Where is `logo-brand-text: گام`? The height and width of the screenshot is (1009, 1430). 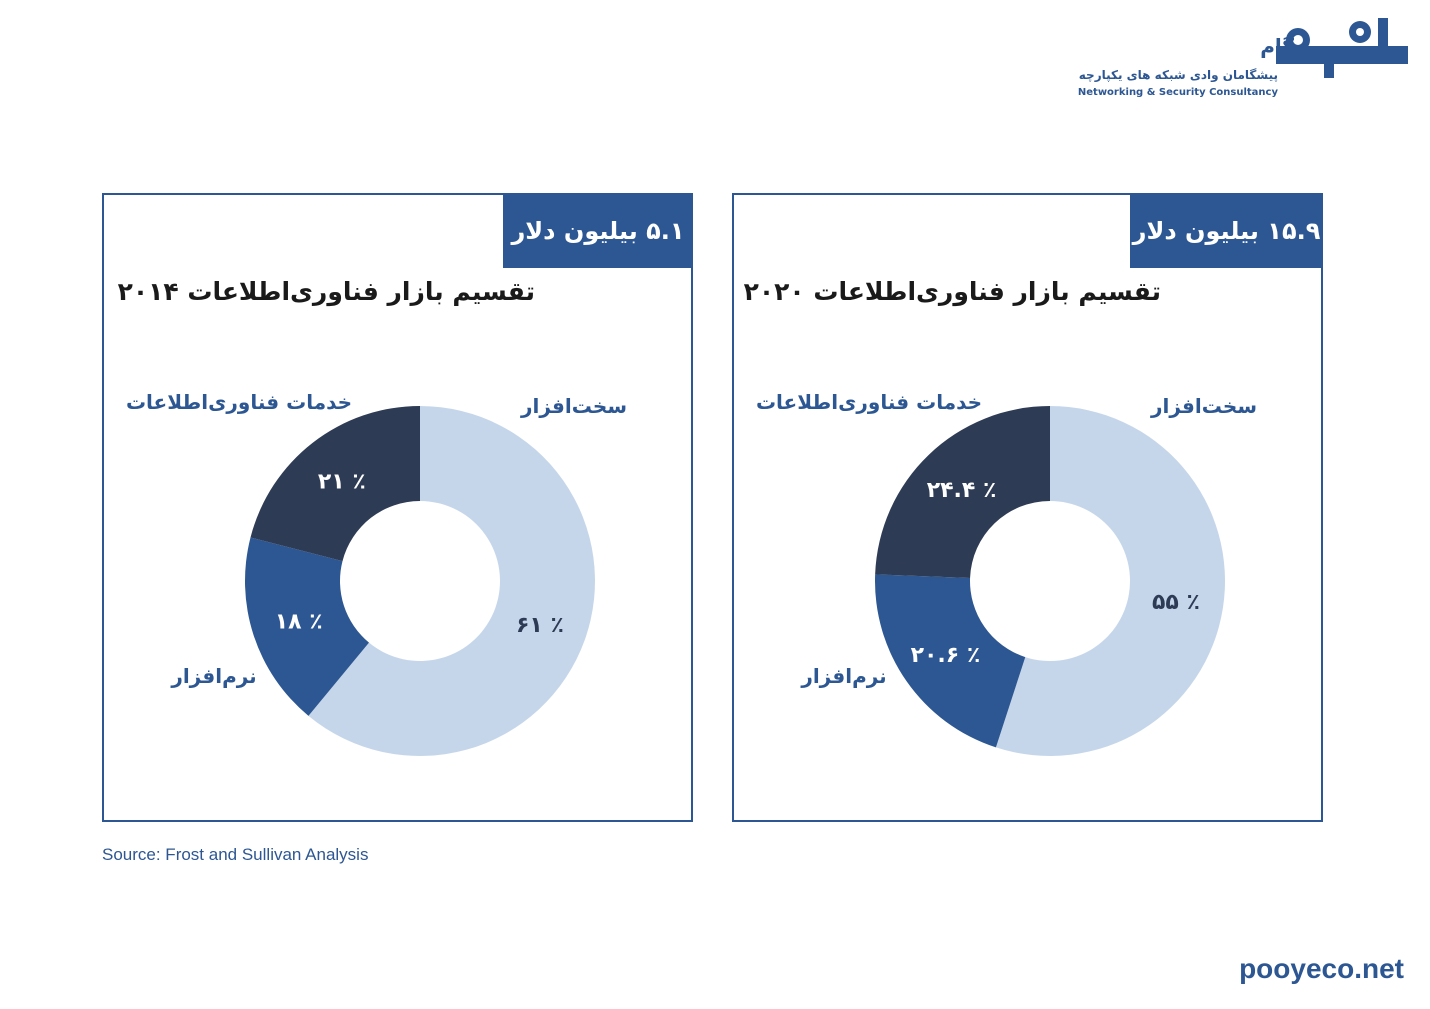 logo-brand-text: گام is located at coordinates (1277, 46).